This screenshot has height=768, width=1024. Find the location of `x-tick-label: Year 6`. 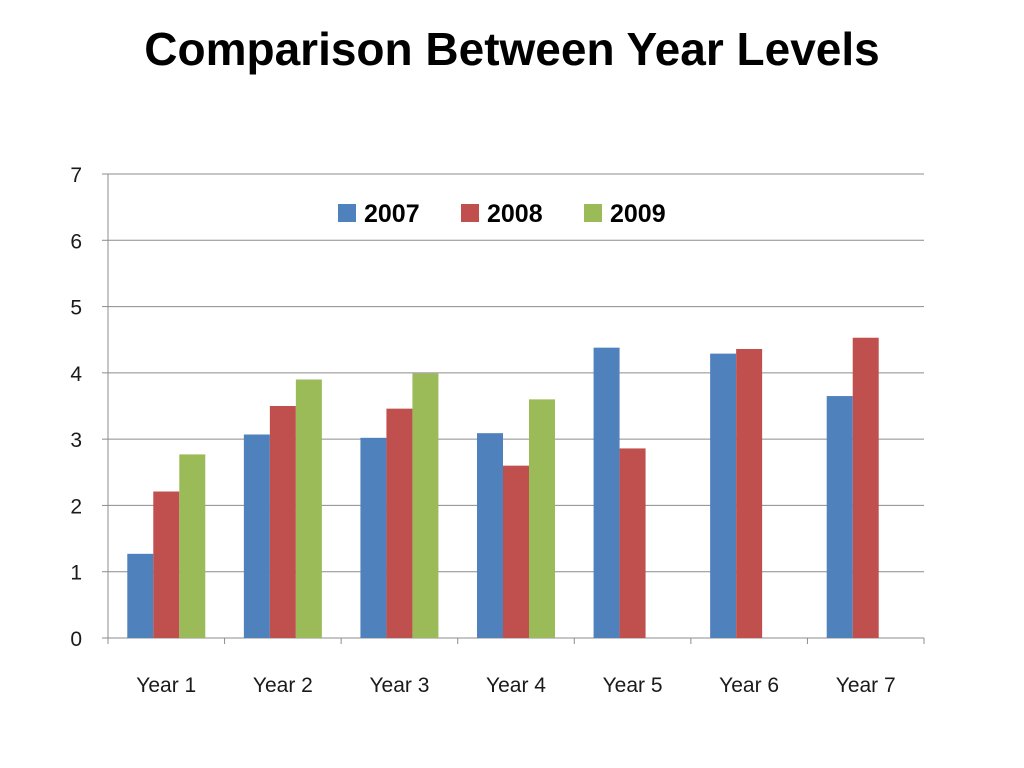

x-tick-label: Year 6 is located at coordinates (749, 685).